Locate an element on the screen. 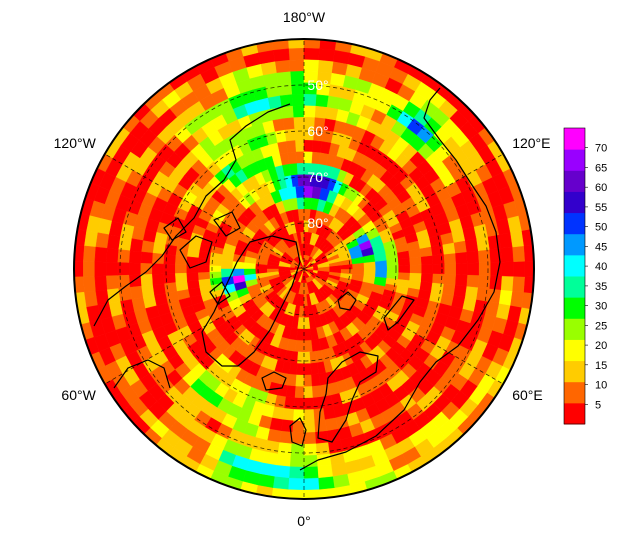 The height and width of the screenshot is (552, 625). colorbar-tick-label: 65 is located at coordinates (601, 169).